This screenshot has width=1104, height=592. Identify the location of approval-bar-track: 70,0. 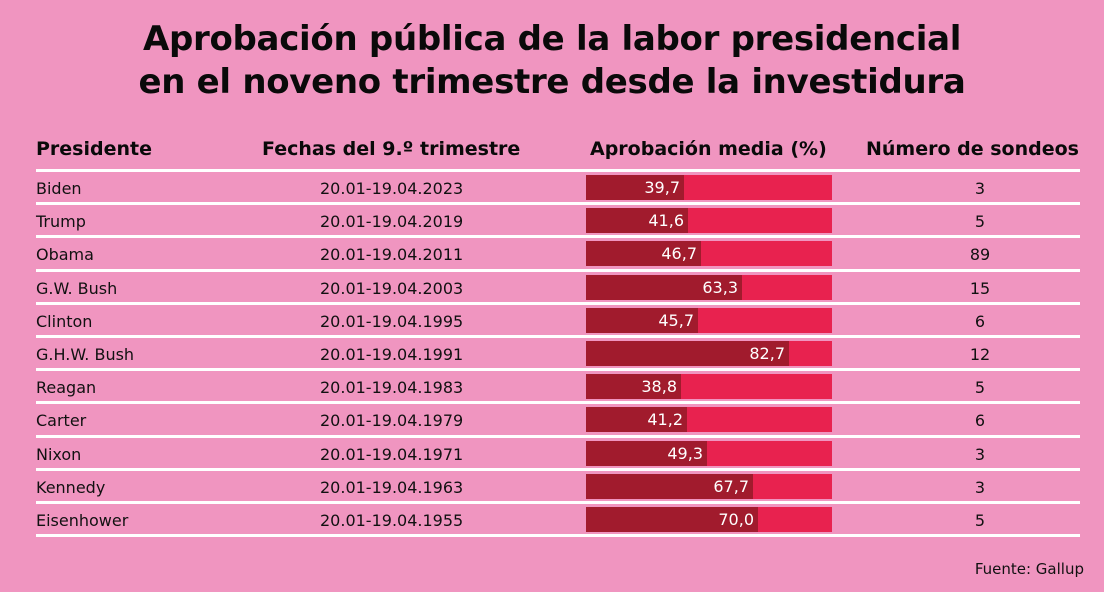
(709, 519).